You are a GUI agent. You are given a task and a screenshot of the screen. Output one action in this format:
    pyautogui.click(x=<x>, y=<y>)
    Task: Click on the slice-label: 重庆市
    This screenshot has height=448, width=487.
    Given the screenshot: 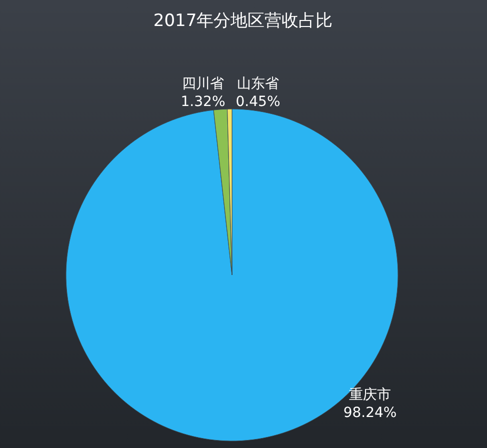 What is the action you would take?
    pyautogui.click(x=370, y=395)
    